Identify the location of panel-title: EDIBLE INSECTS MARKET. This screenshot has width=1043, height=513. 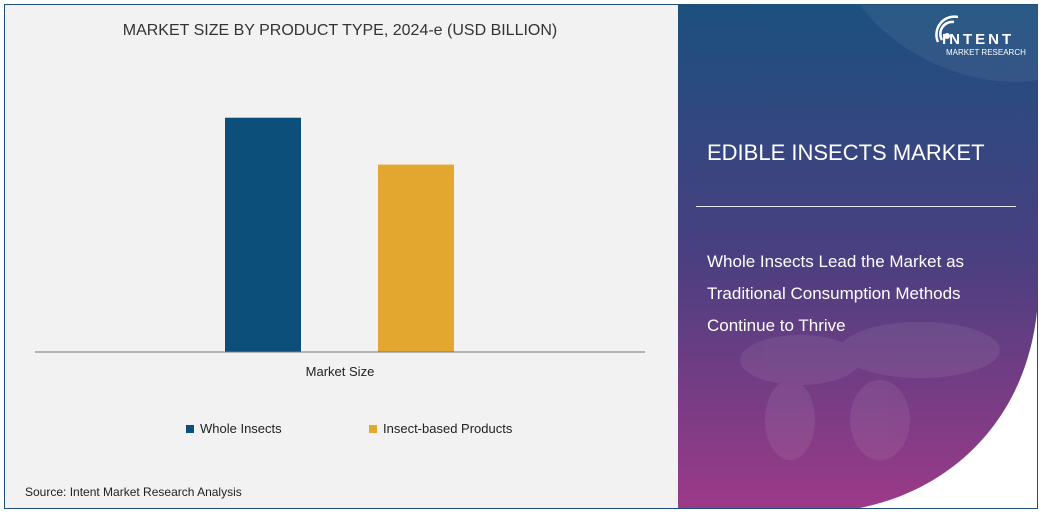
(846, 152).